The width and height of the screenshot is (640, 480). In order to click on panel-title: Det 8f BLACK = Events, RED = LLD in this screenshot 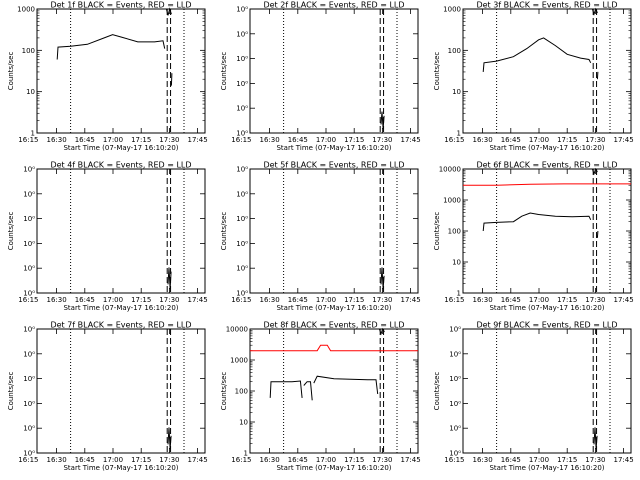, I will do `click(333, 325)`.